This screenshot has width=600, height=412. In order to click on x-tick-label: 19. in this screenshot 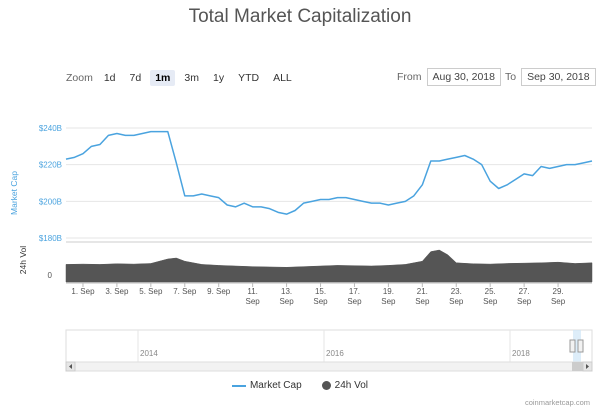, I will do `click(388, 291)`.